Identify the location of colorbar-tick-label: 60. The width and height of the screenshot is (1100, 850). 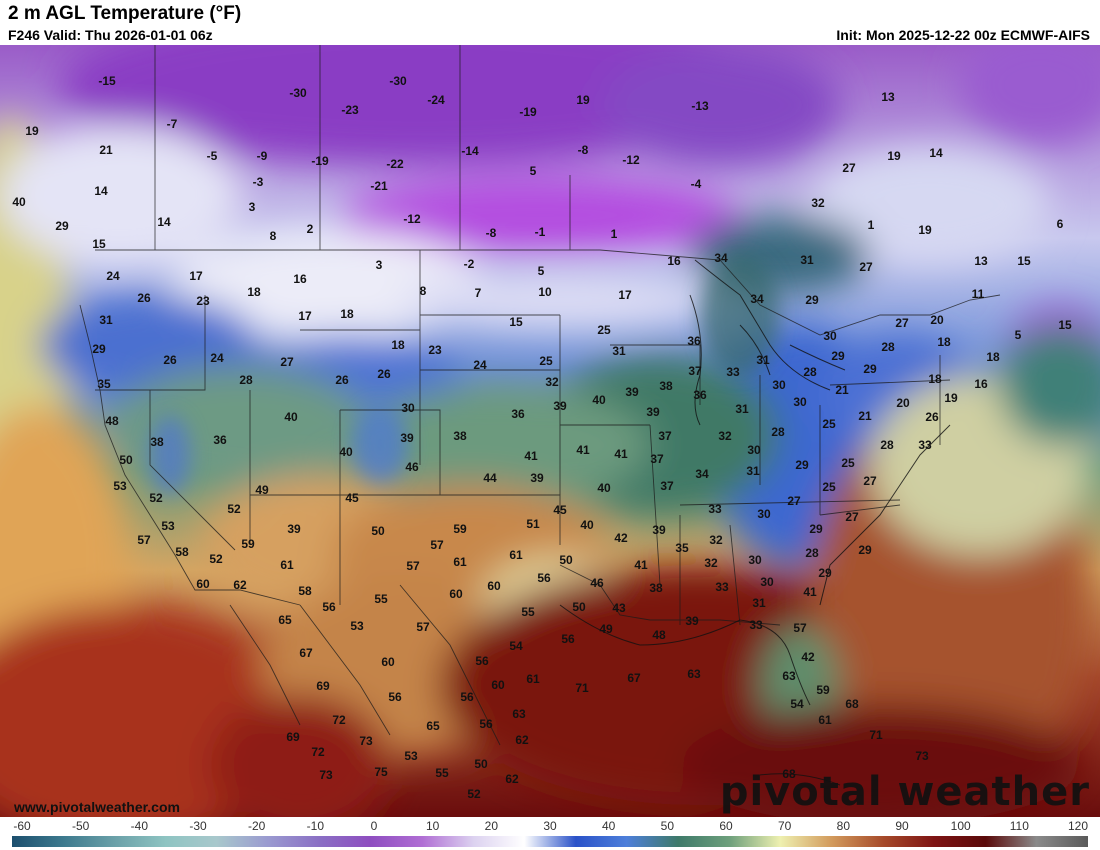
(726, 826).